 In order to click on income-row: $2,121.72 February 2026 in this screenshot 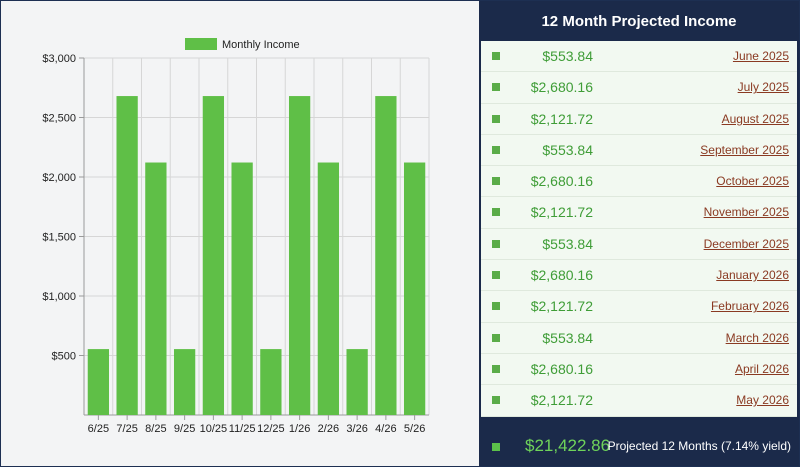, I will do `click(639, 307)`.